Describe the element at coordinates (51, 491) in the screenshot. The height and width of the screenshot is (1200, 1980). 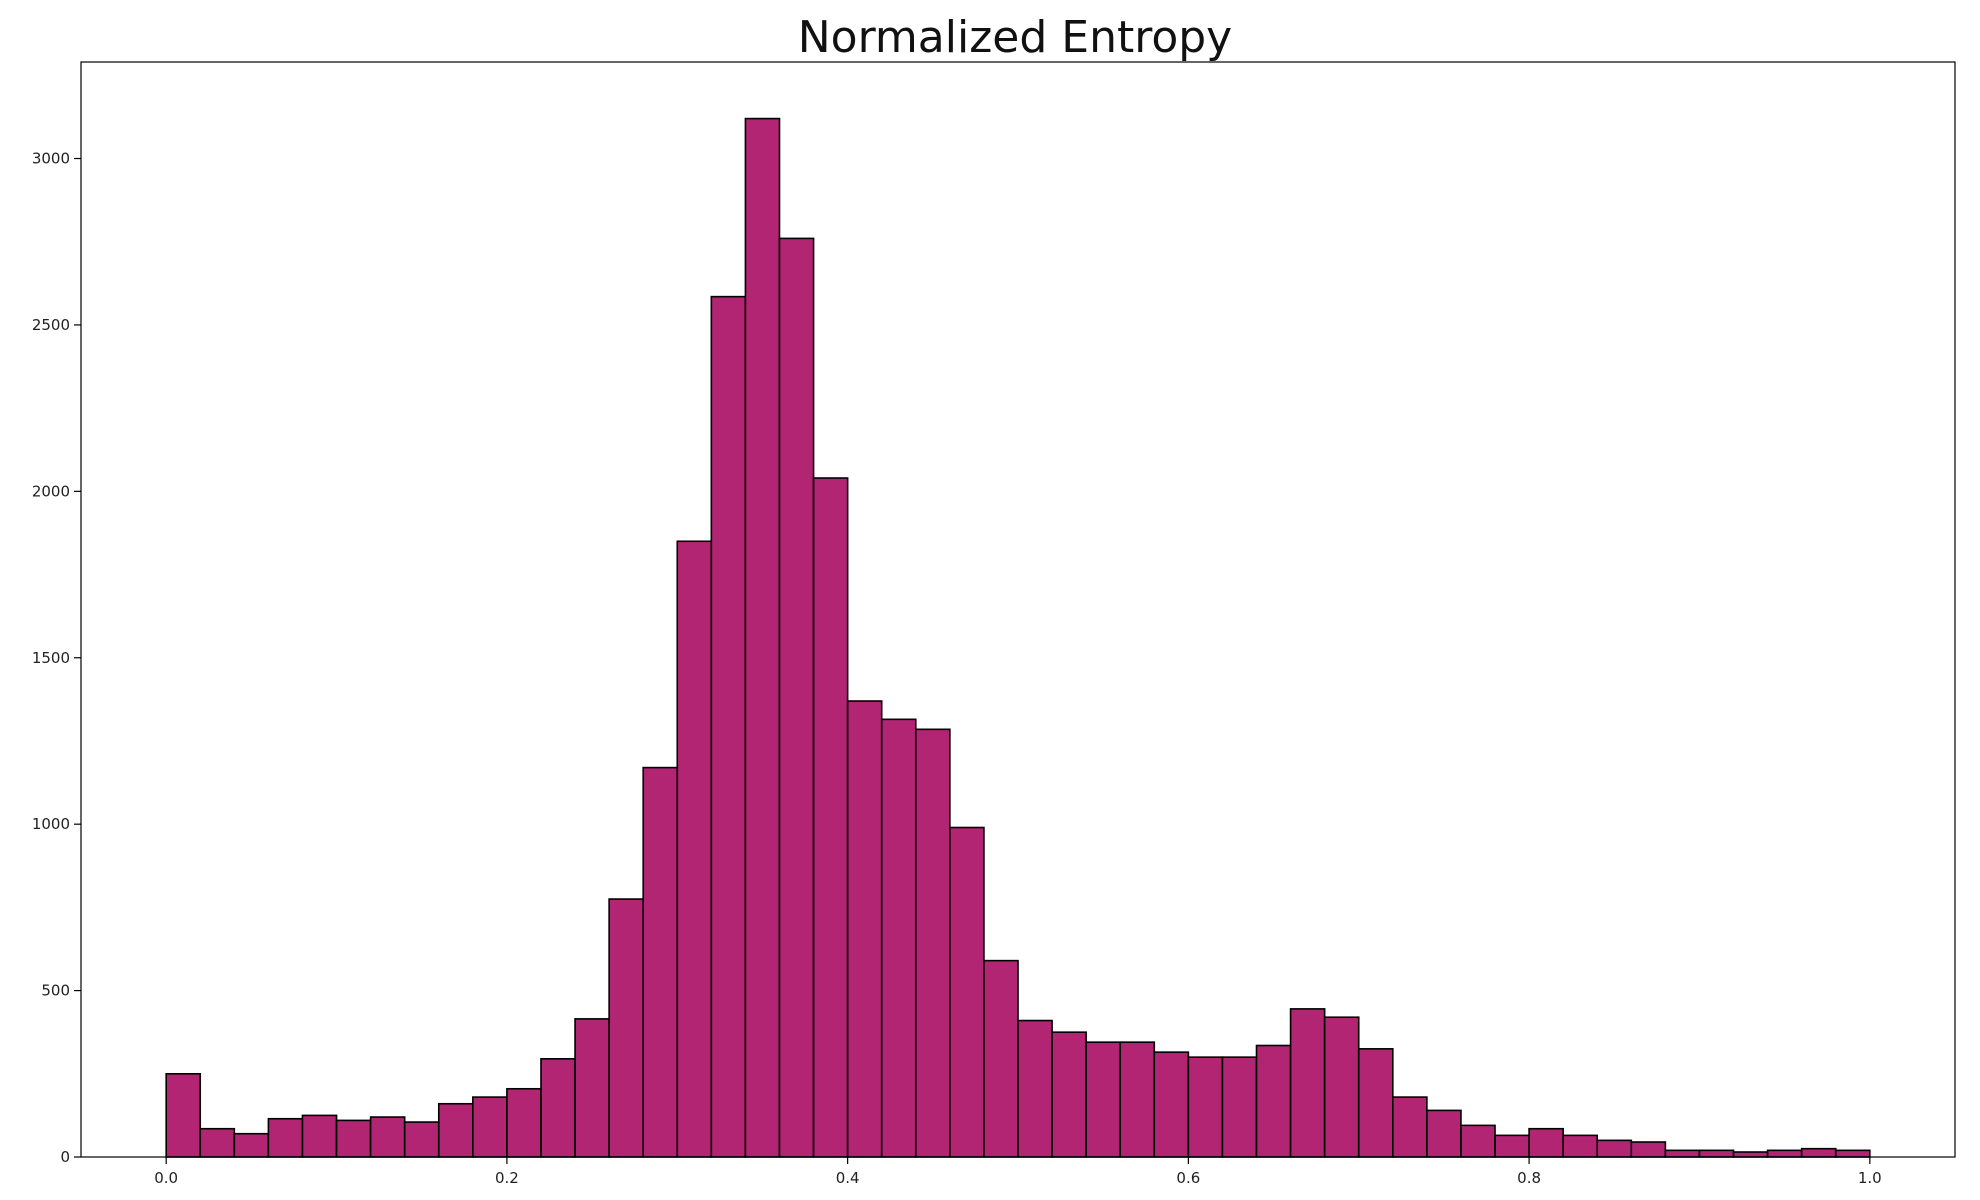
I see `y-tick-label: 2000` at that location.